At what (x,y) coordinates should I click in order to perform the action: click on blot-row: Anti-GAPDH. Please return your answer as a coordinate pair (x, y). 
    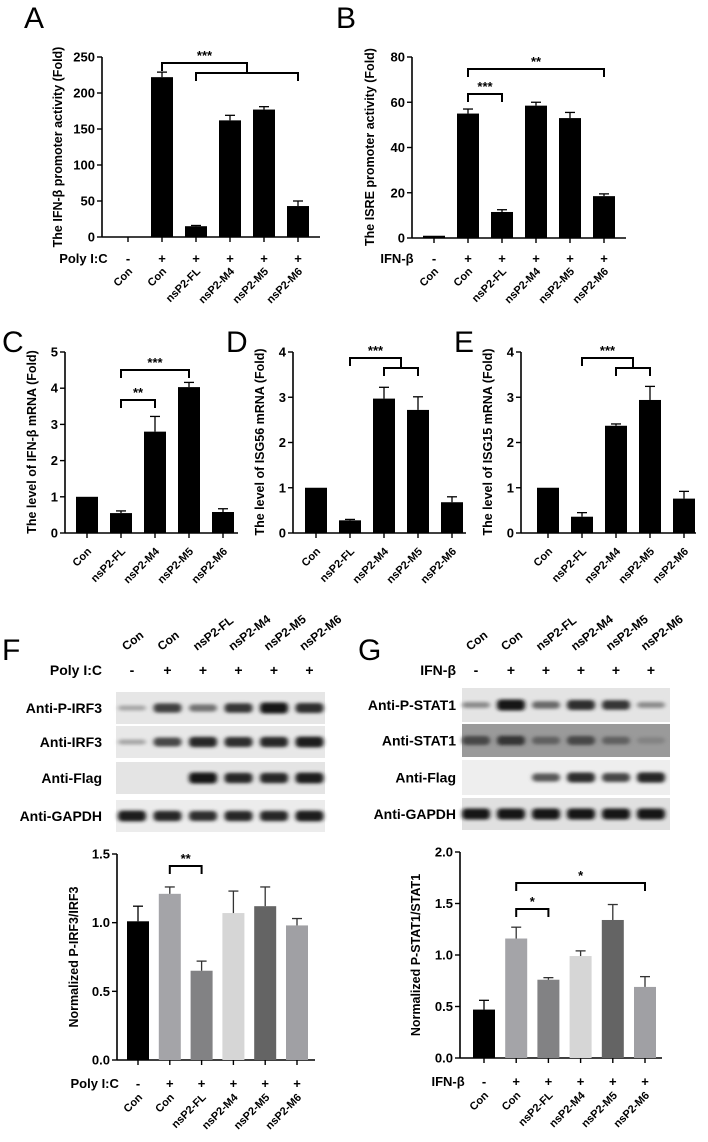
    Looking at the image, I should click on (522, 814).